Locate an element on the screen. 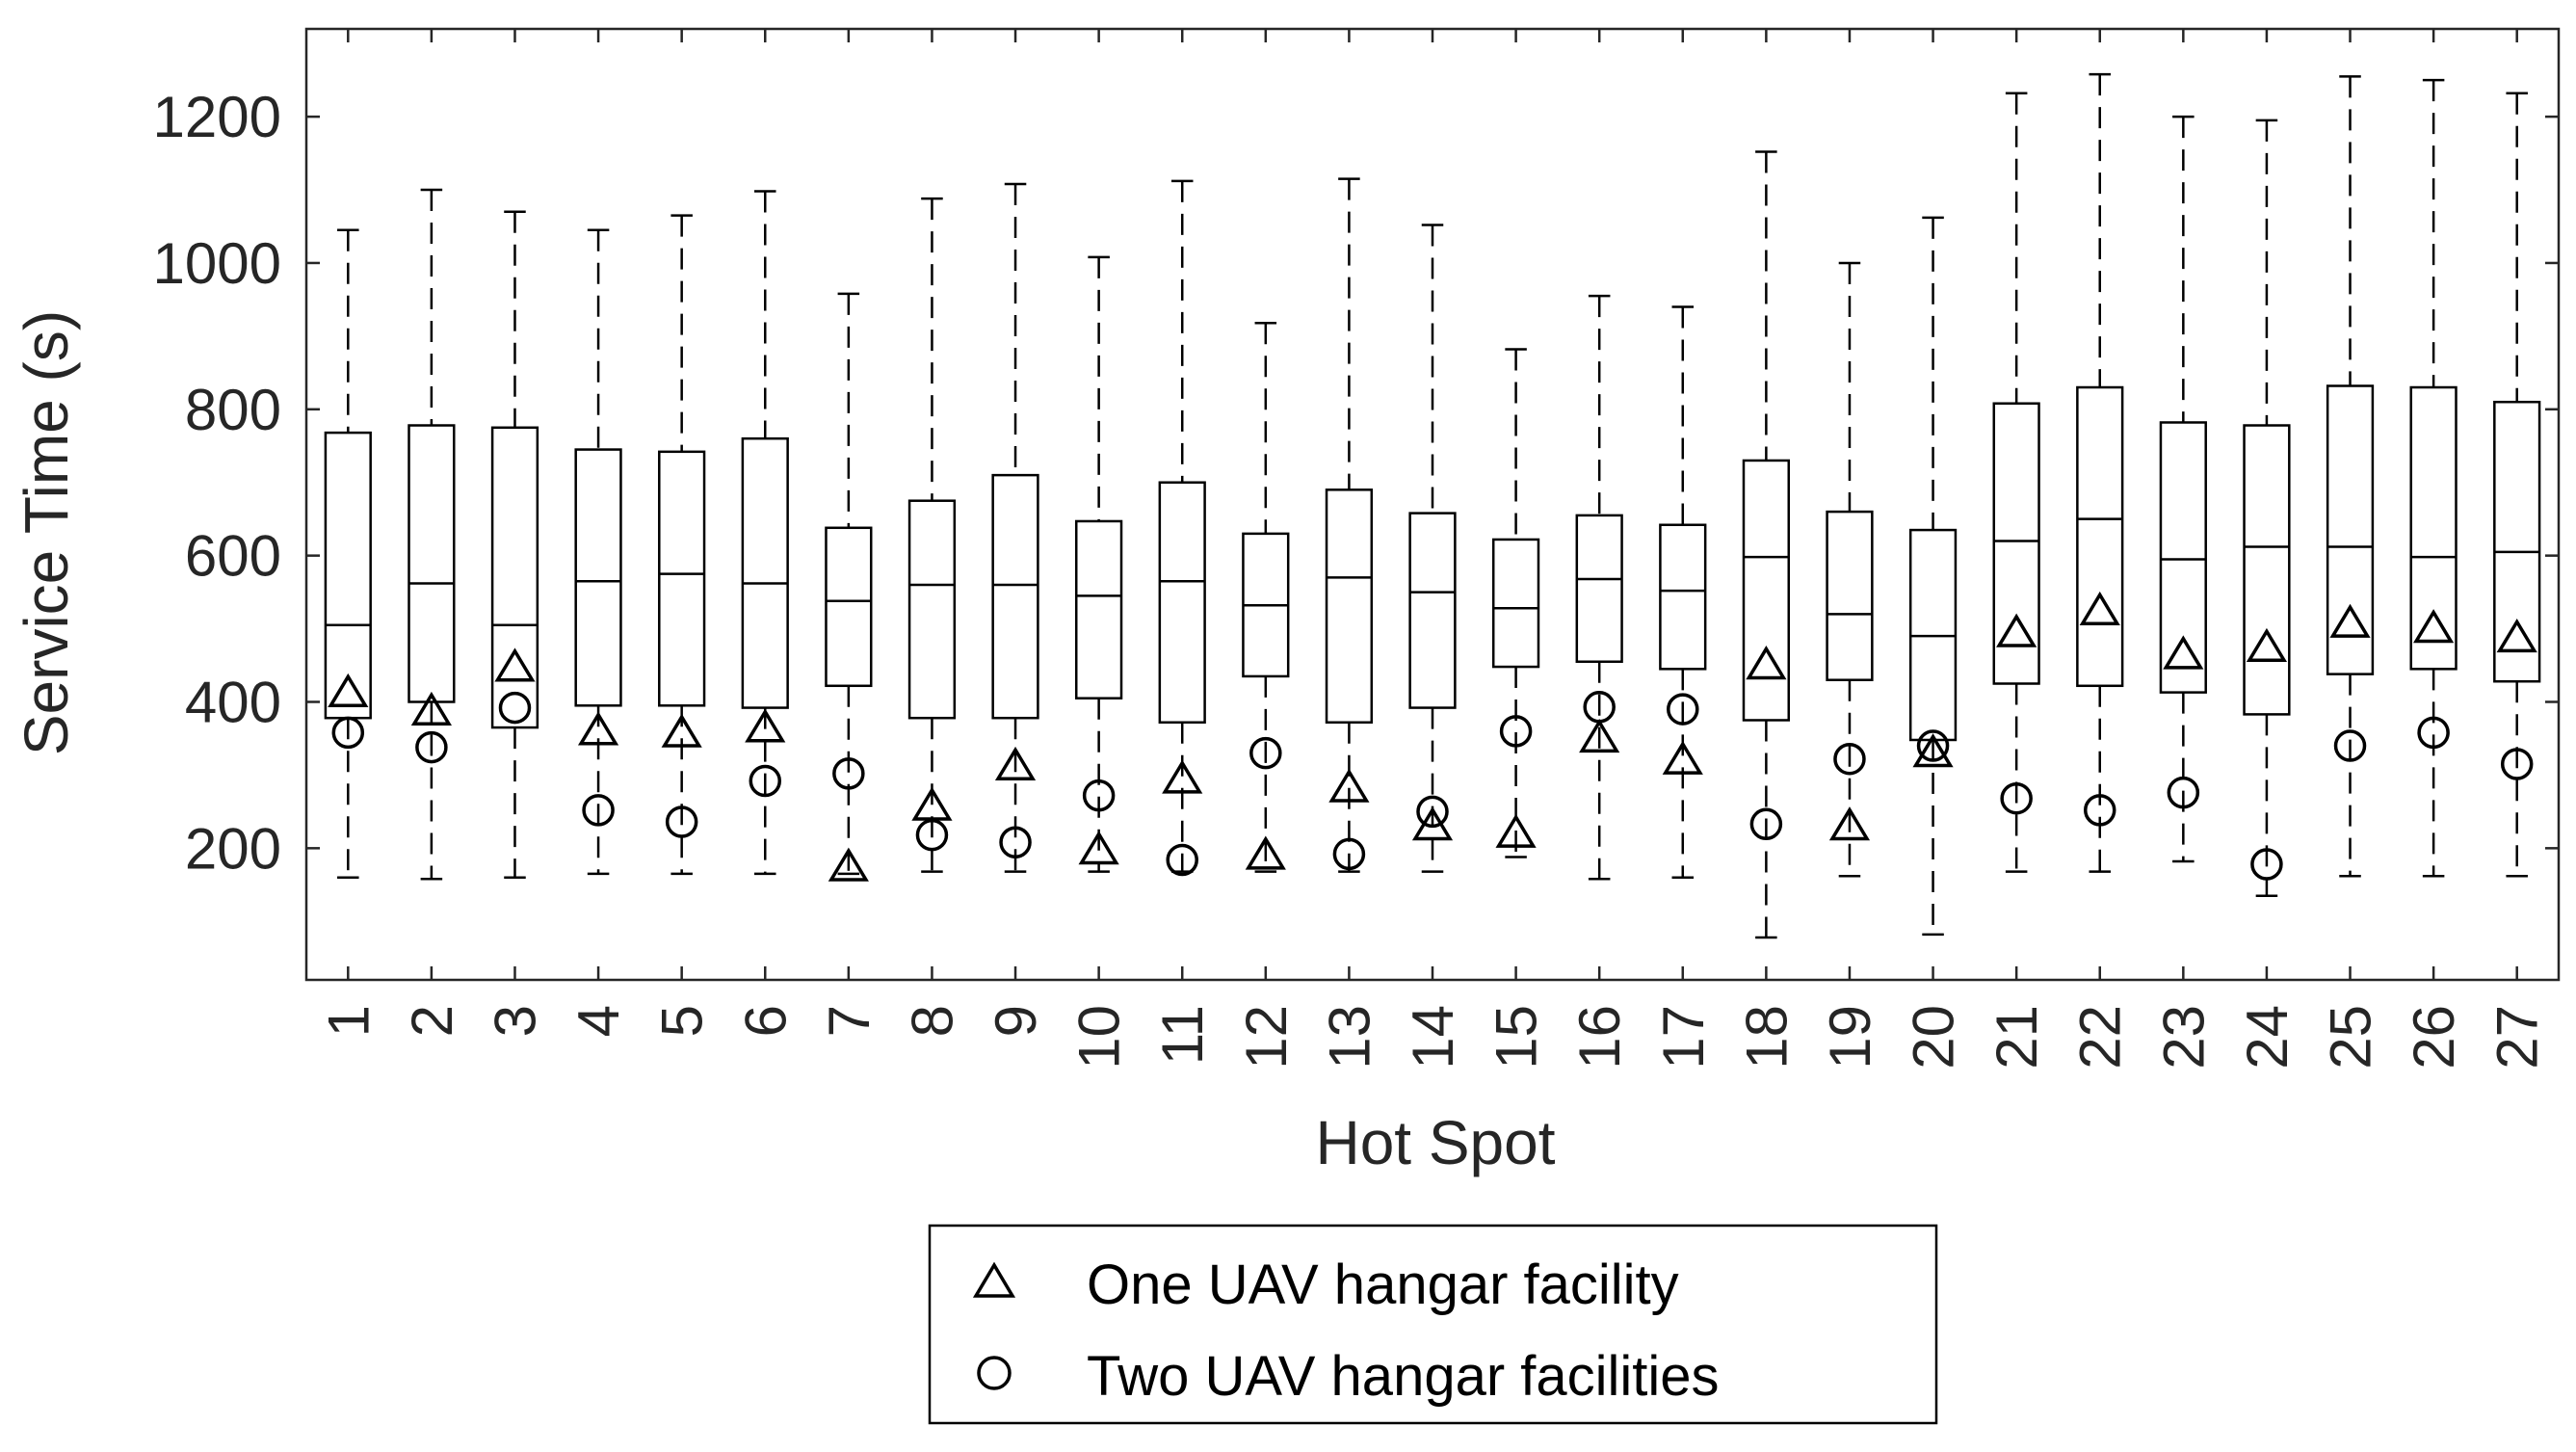 The image size is (2576, 1452). x-tick-label: 1 is located at coordinates (348, 1021).